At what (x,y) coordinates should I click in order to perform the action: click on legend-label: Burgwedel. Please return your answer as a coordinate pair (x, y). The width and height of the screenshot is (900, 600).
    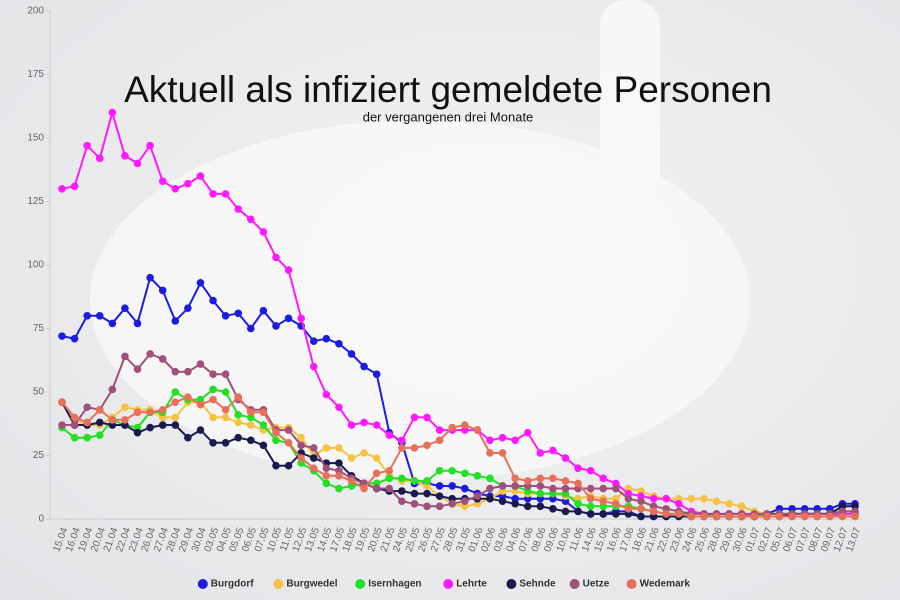
    Looking at the image, I should click on (311, 584).